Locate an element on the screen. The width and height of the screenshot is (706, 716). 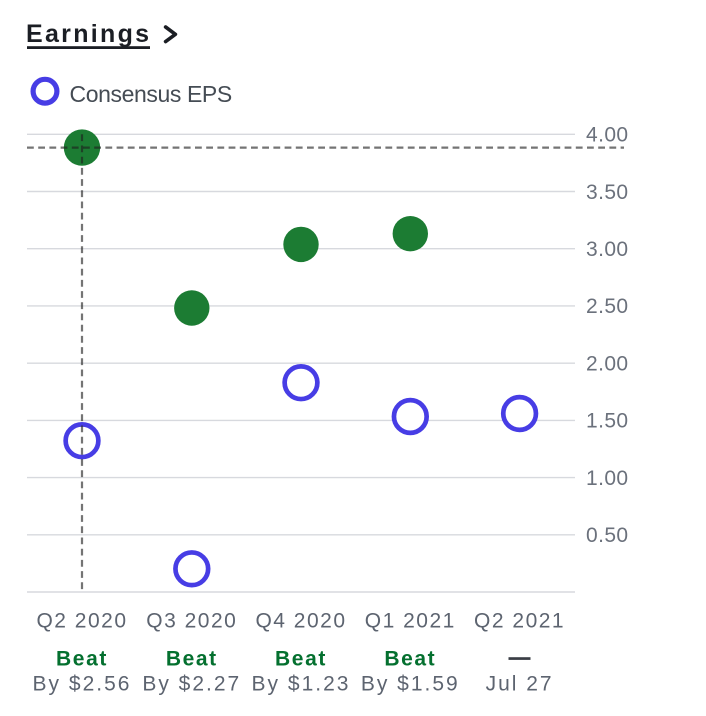
svg-text: By $1.23 is located at coordinates (301, 684).